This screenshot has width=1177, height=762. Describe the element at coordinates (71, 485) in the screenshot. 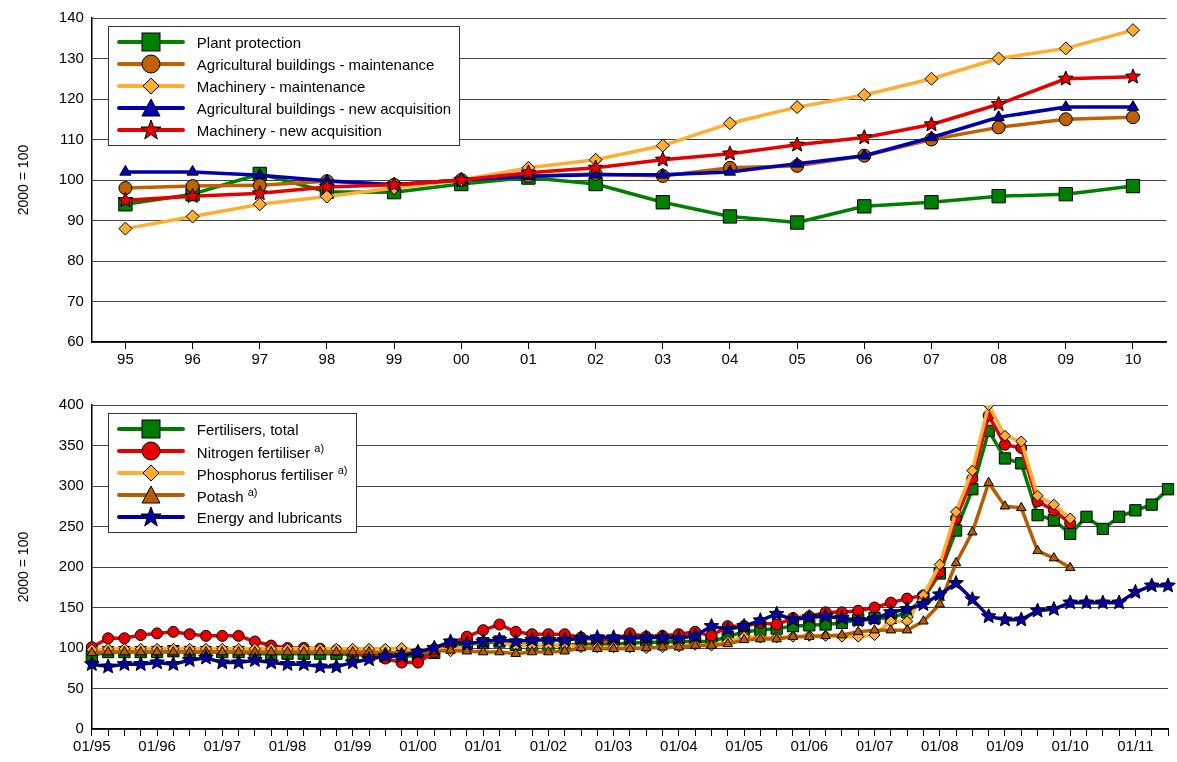

I see `y-tick-label: 300` at that location.